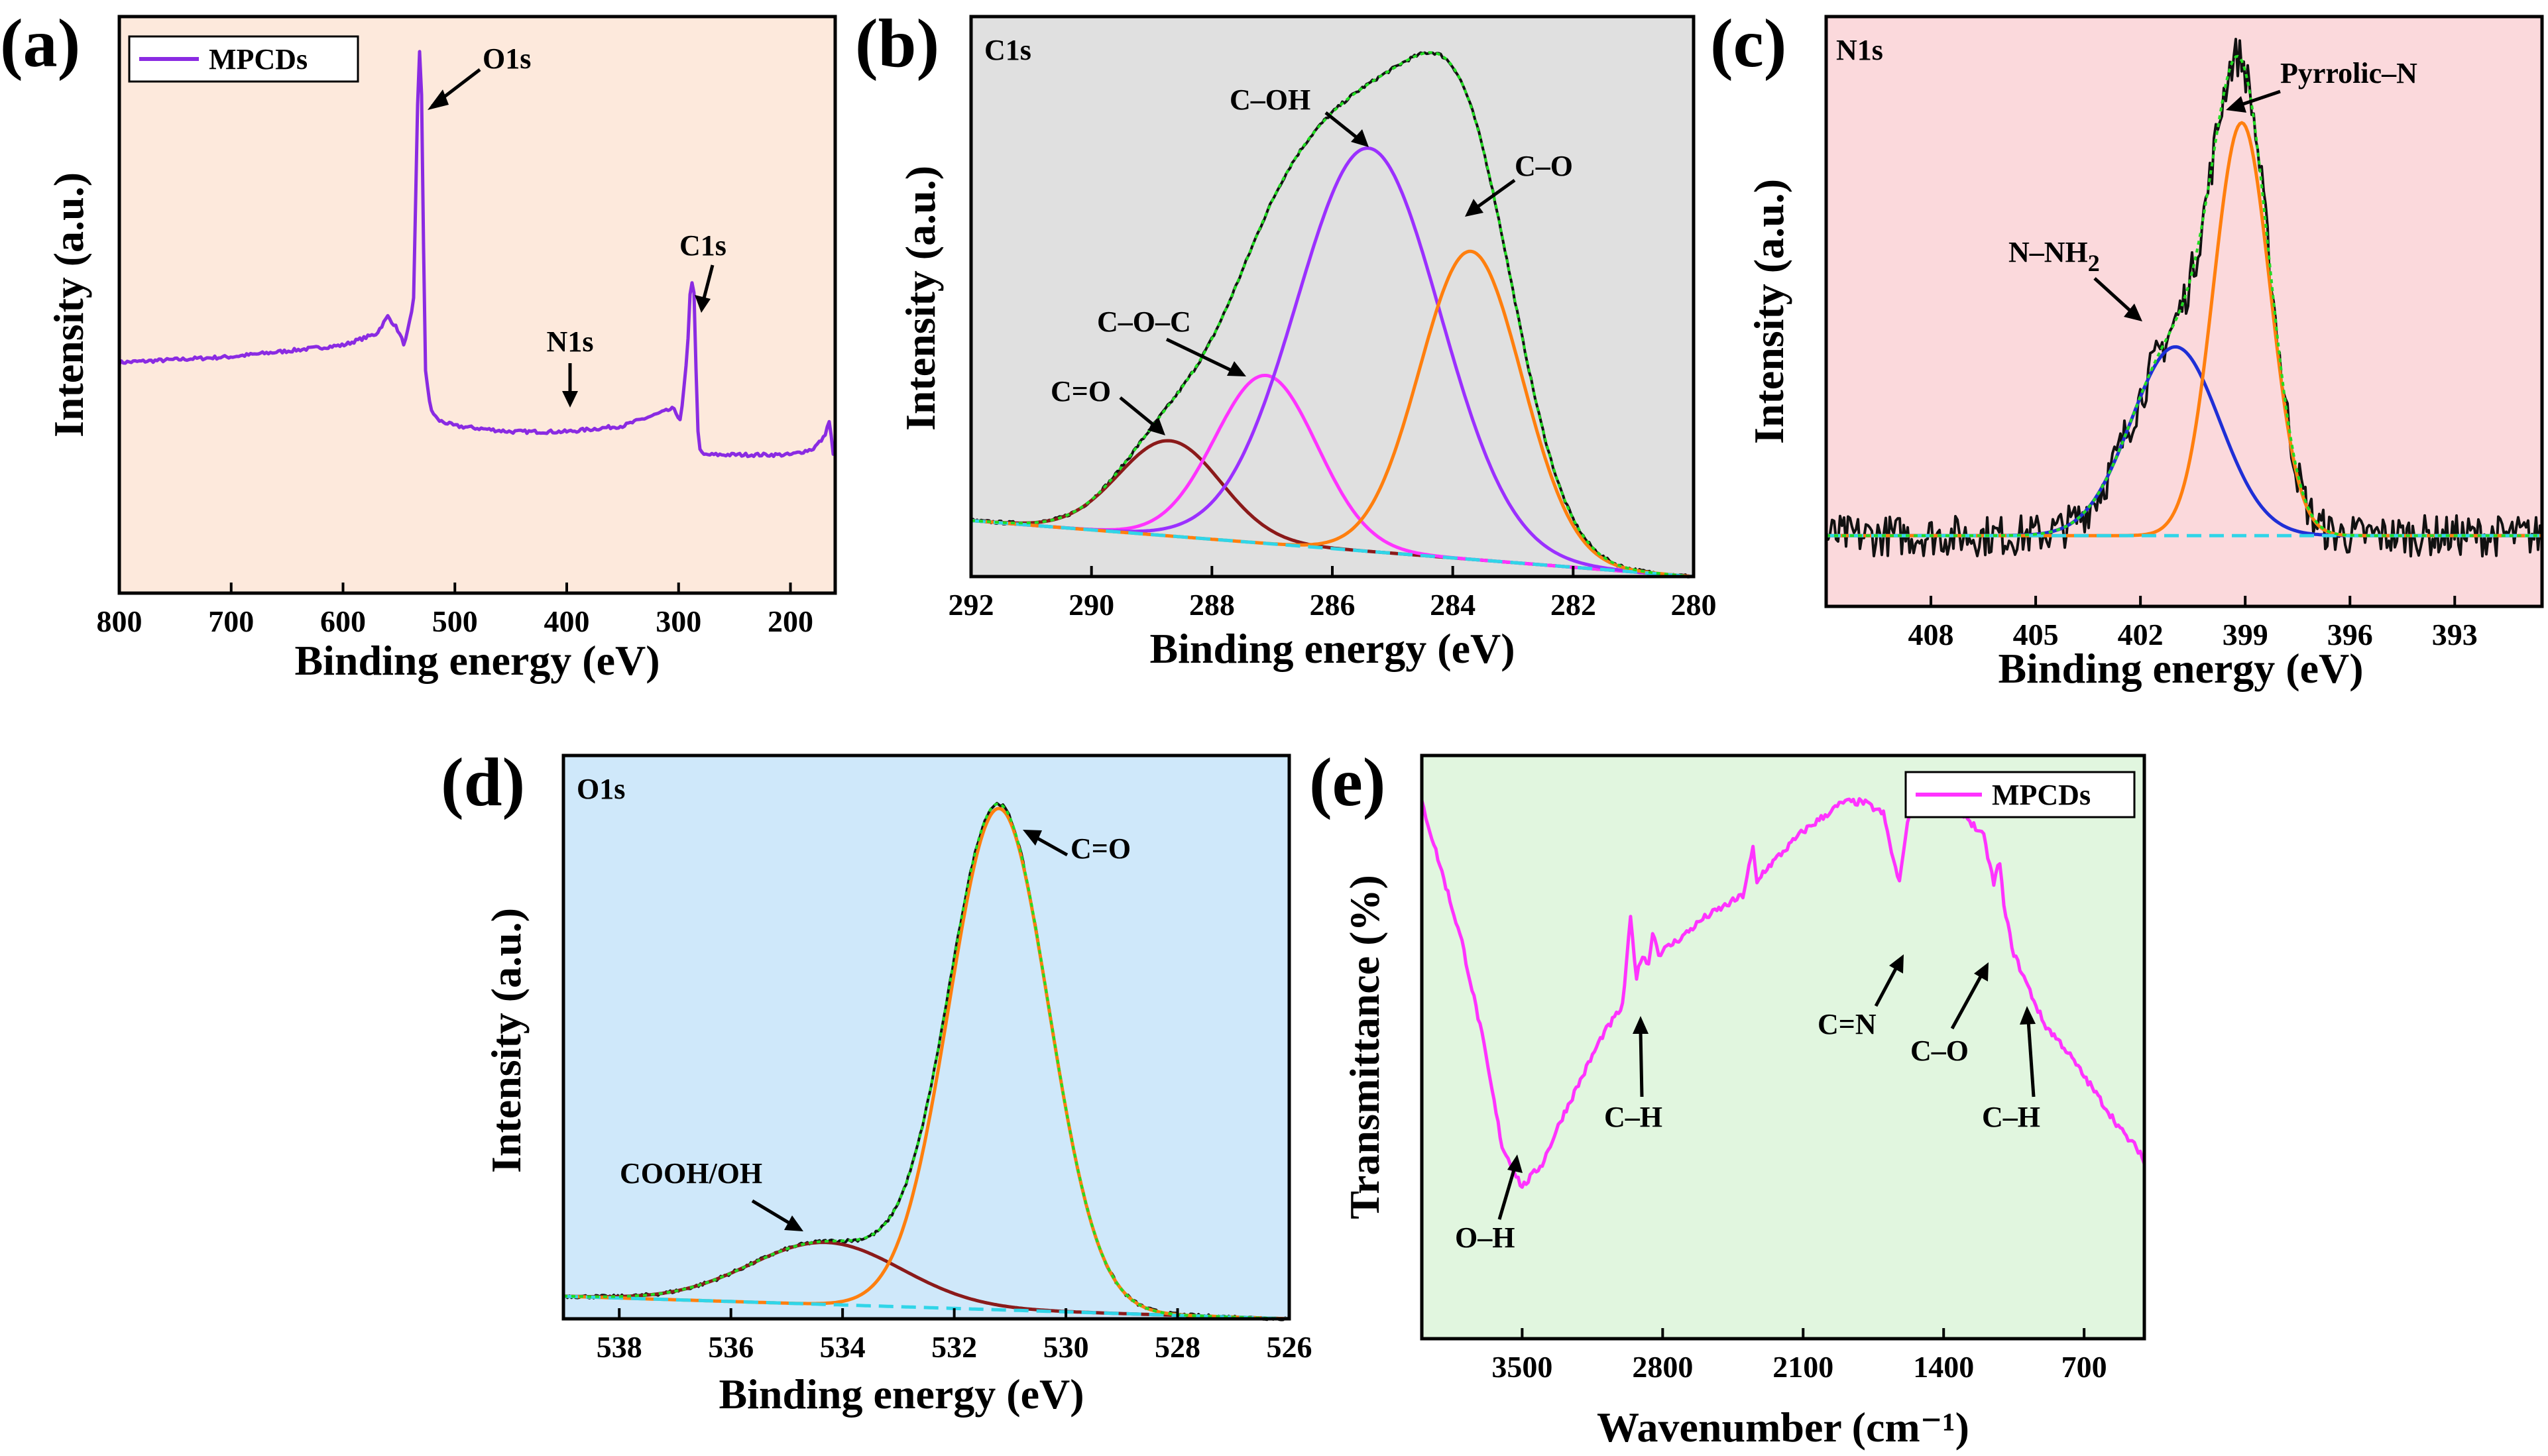  What do you see at coordinates (2236, 105) in the screenshot?
I see `panel-c-annotation-pyrrolic-n-arrowhead` at bounding box center [2236, 105].